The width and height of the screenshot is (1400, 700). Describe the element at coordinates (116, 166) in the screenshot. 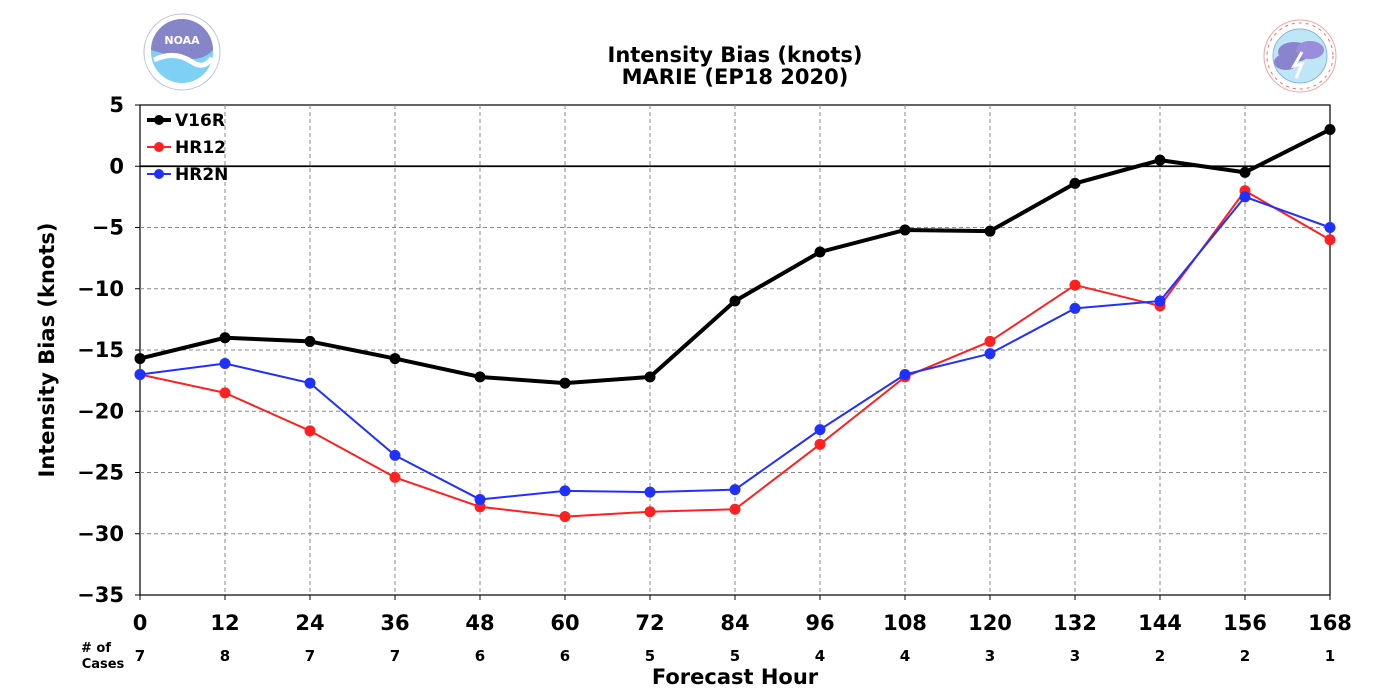

I see `y-tick-label: 0` at that location.